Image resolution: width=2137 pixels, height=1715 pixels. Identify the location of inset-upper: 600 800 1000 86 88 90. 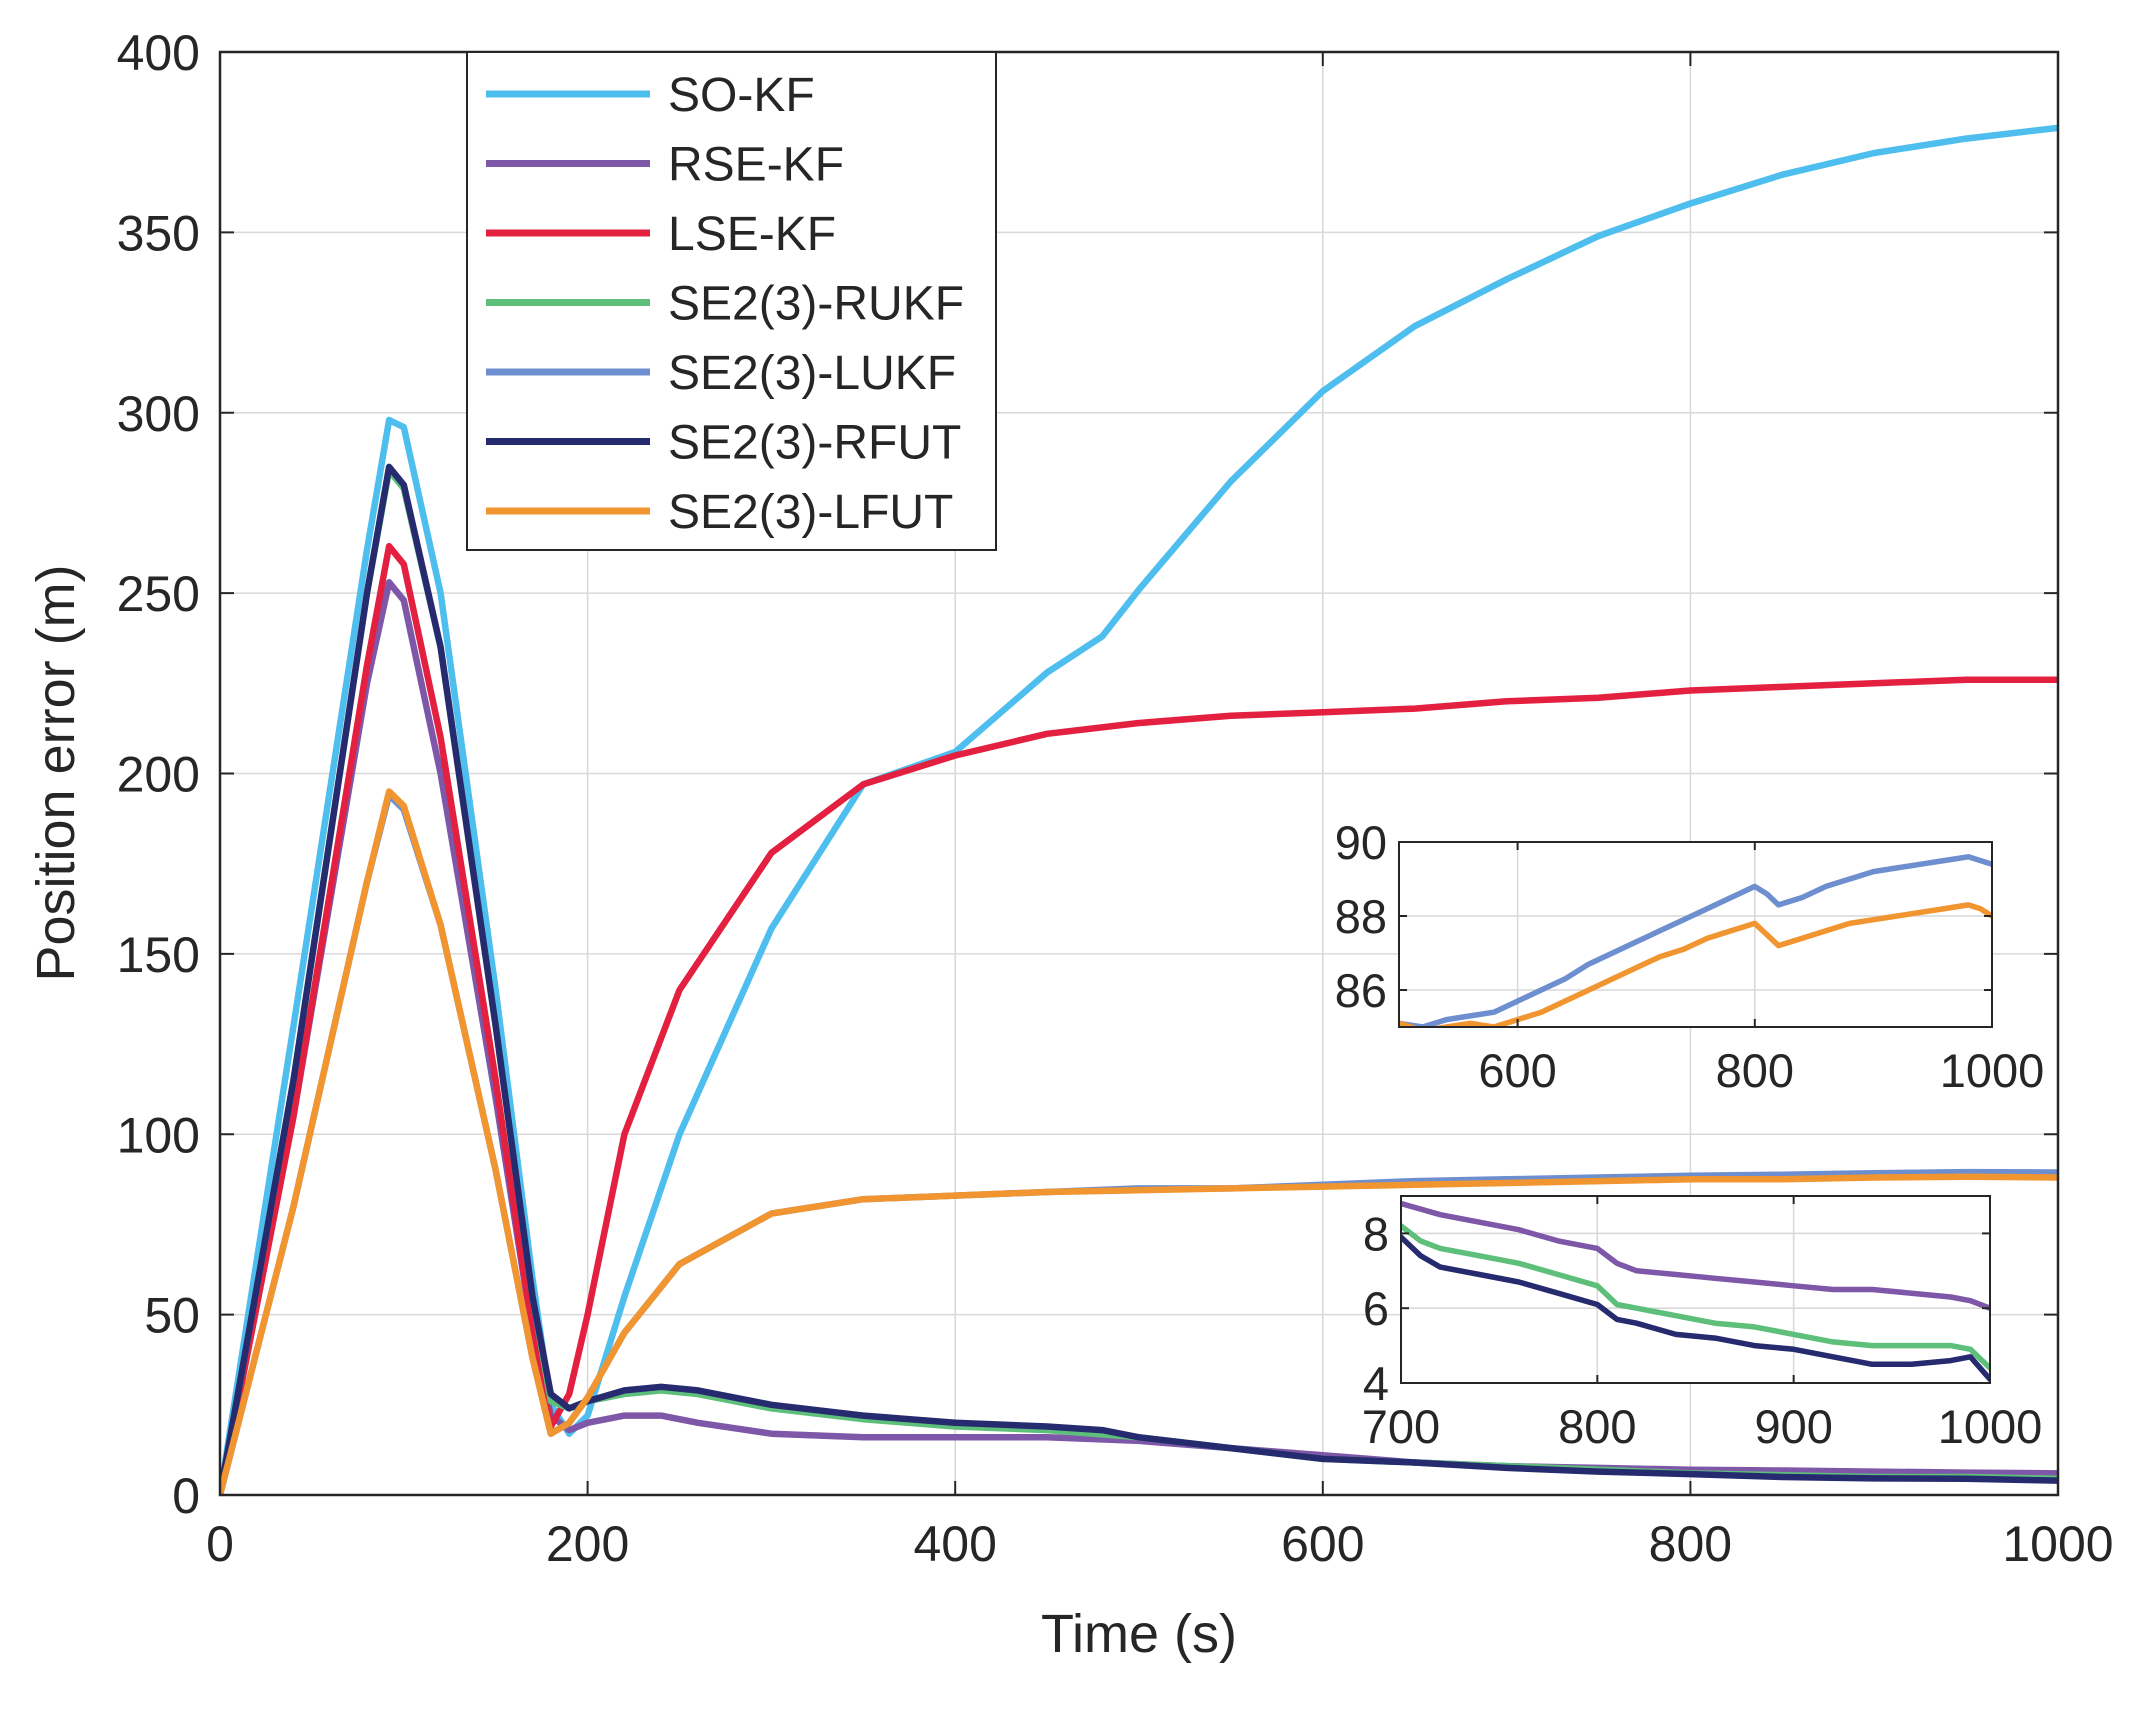
(1690, 956).